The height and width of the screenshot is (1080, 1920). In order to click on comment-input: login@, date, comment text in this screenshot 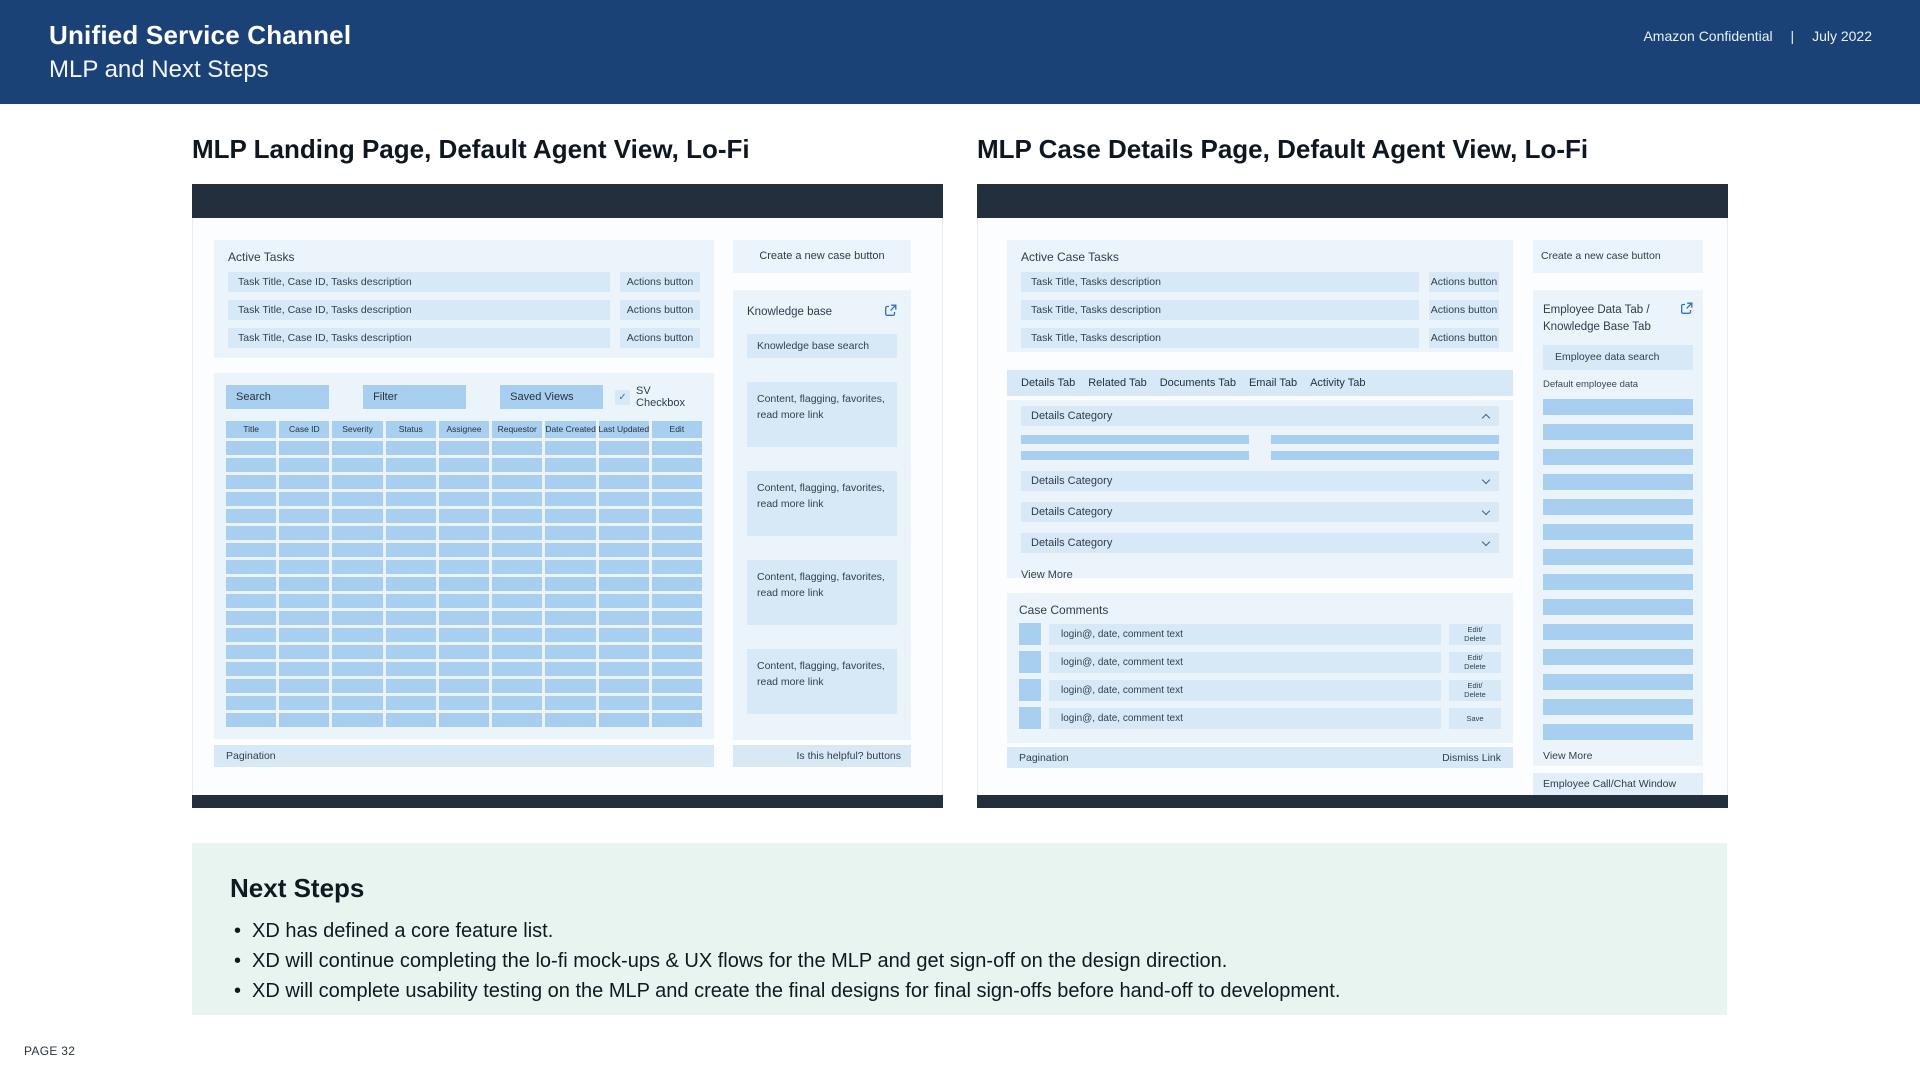, I will do `click(1245, 718)`.